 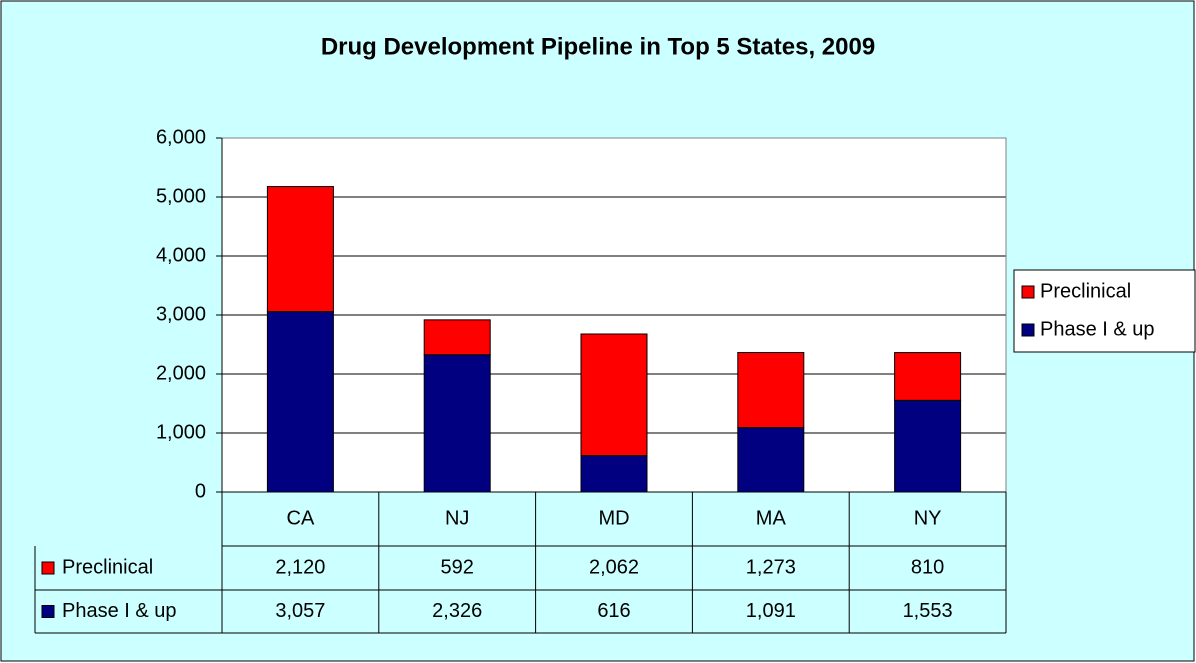 I want to click on legend-label: Phase I & up, so click(x=1097, y=329).